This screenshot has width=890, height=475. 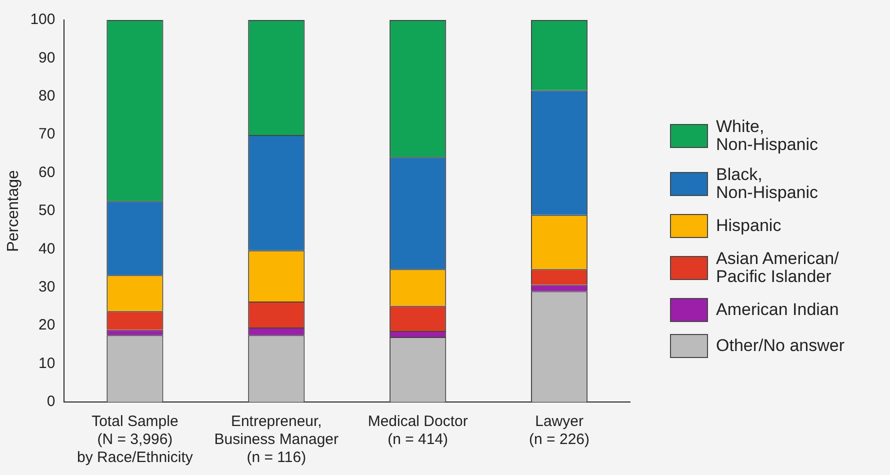 I want to click on y-tick-label: 90, so click(x=47, y=57).